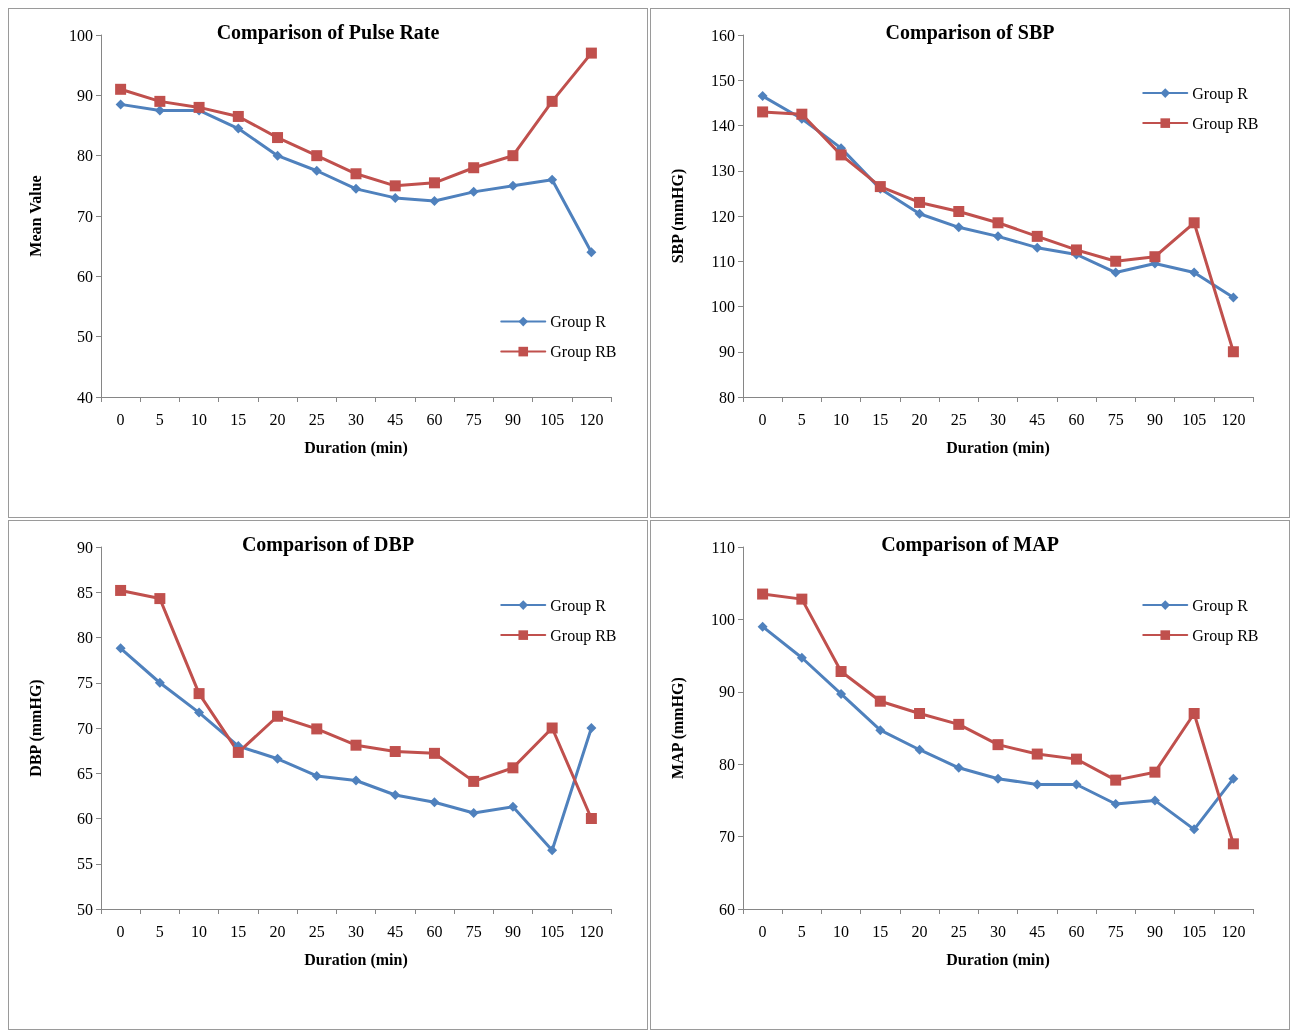  I want to click on y-tick-label: 55, so click(85, 864).